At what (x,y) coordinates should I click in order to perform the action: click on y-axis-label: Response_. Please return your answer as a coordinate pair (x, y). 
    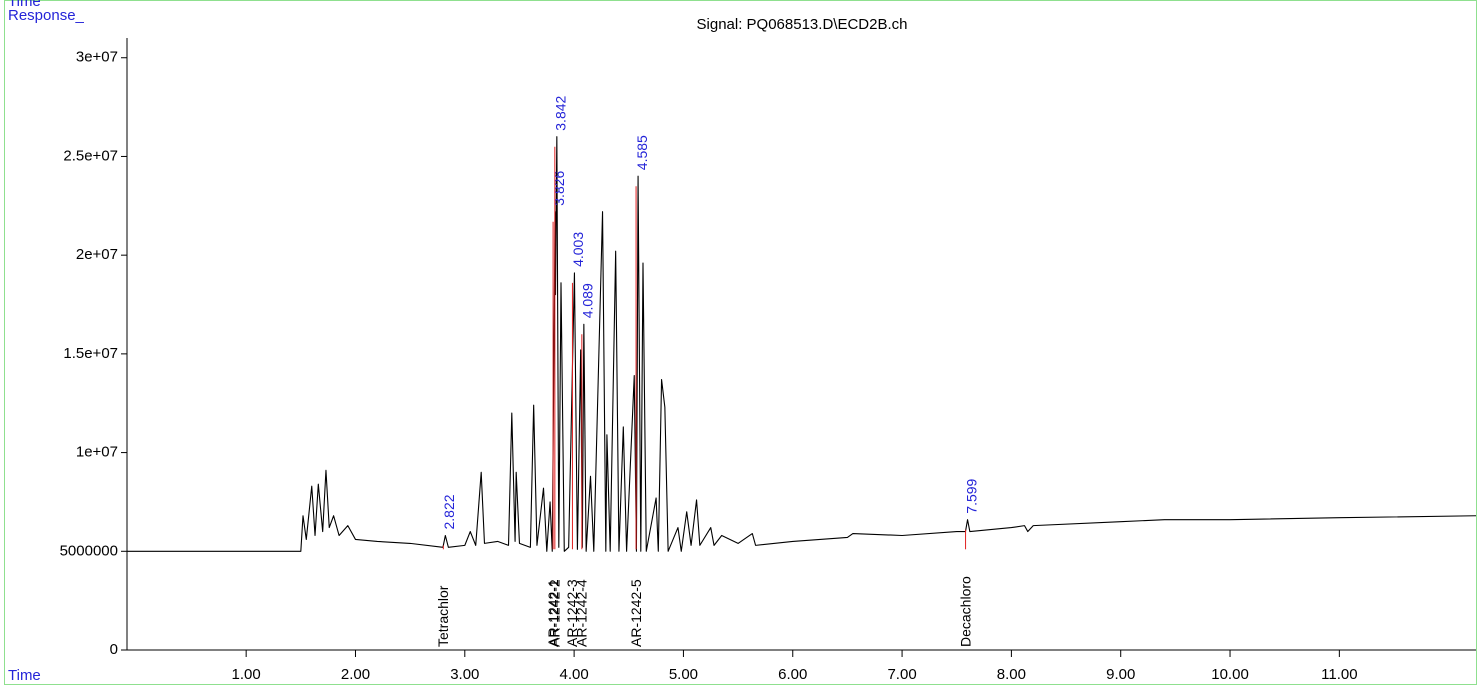
    Looking at the image, I should click on (46, 15).